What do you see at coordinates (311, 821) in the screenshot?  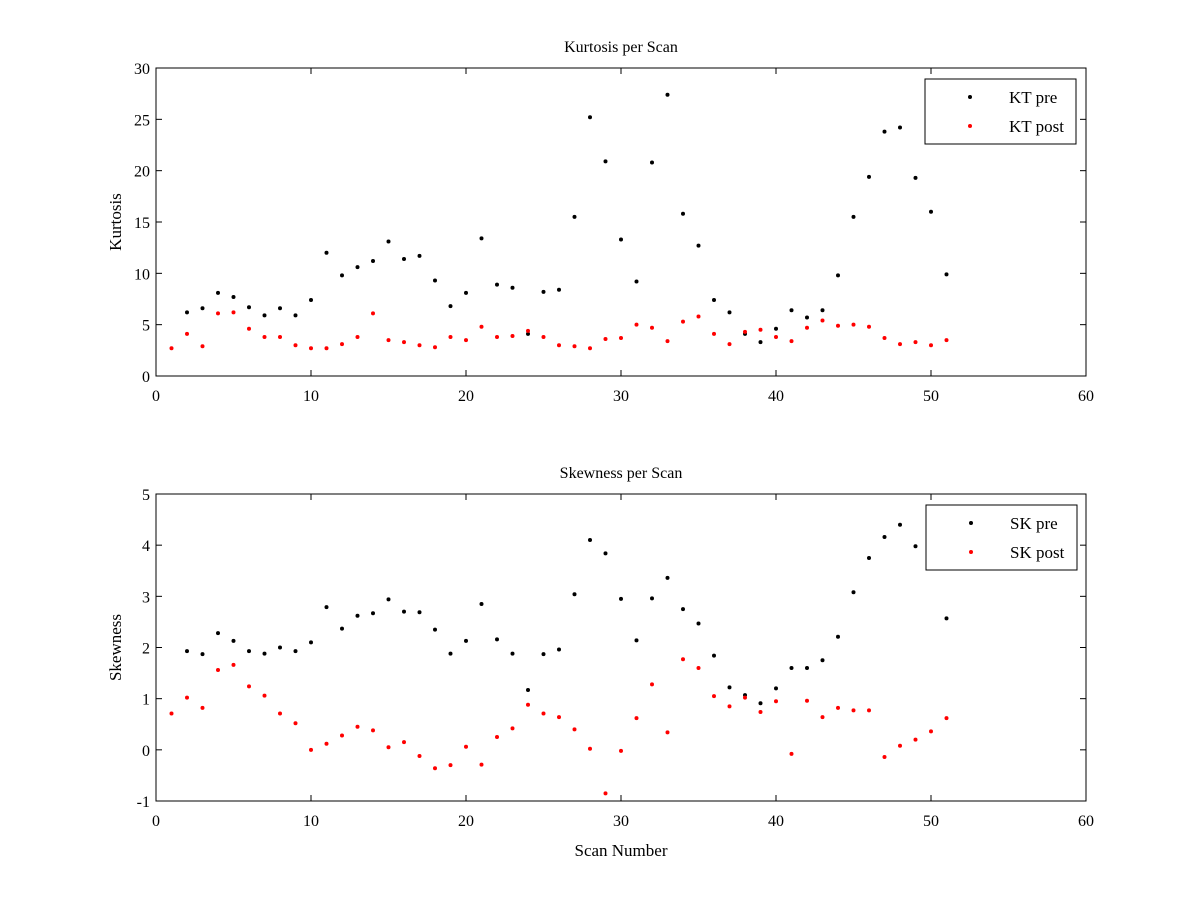 I see `skewness-x-tick-label: 10` at bounding box center [311, 821].